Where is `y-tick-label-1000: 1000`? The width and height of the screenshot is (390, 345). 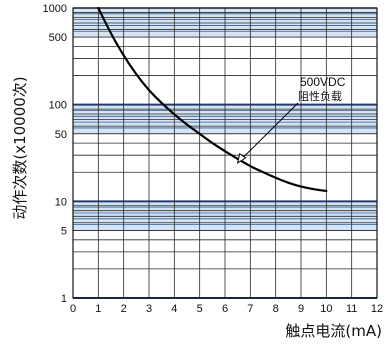 y-tick-label-1000: 1000 is located at coordinates (55, 9).